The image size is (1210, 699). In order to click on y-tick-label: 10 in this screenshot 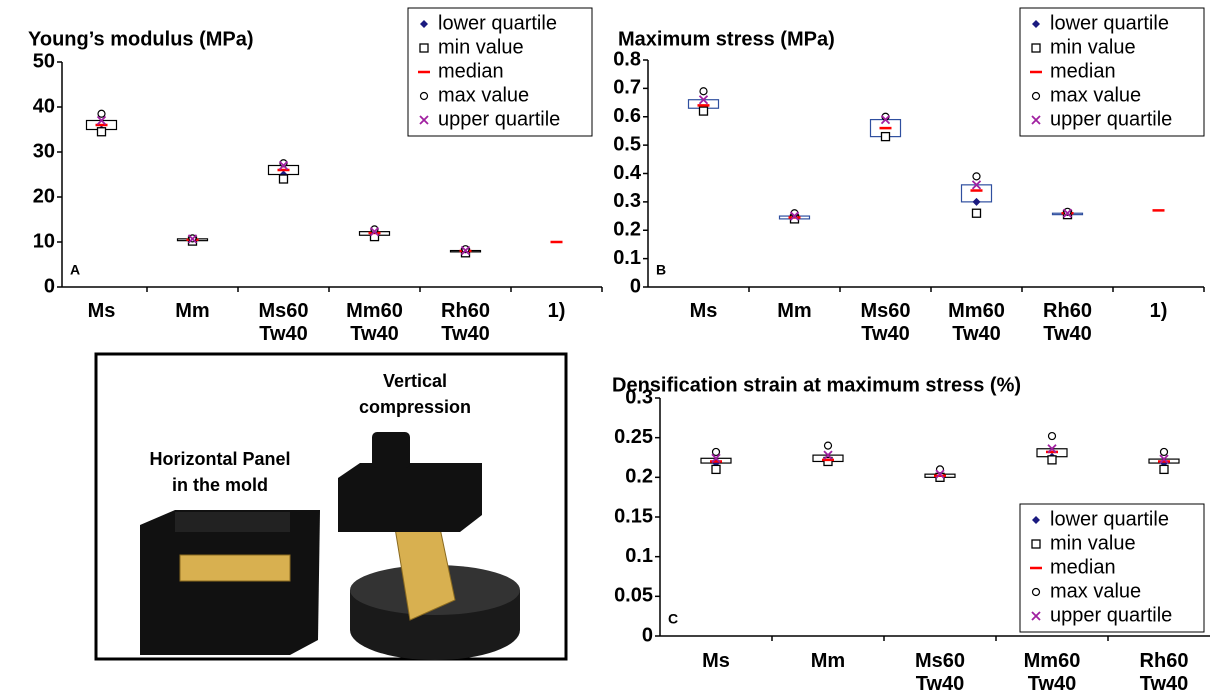, I will do `click(44, 241)`.